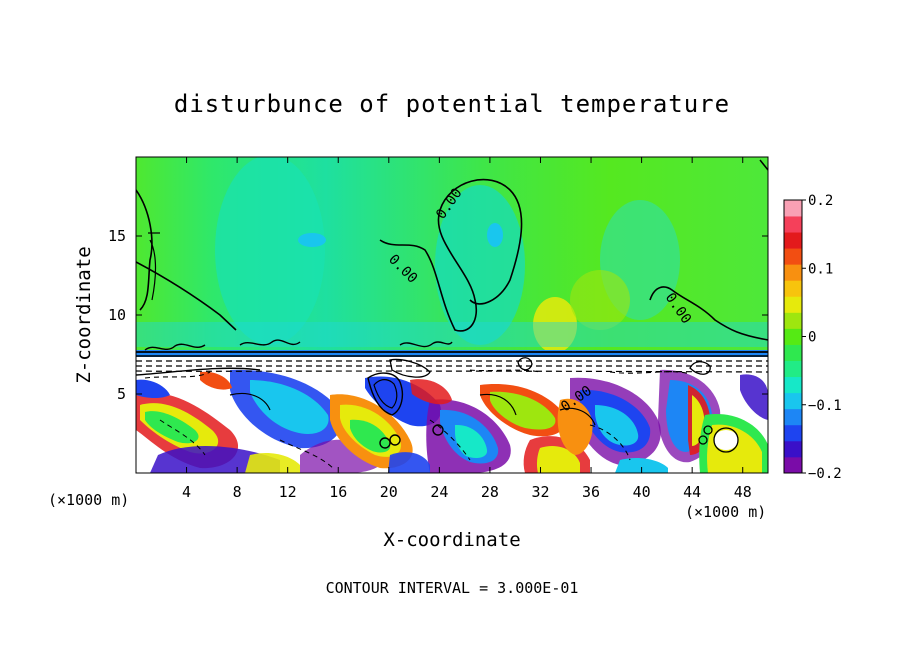  Describe the element at coordinates (117, 236) in the screenshot. I see `y-tick-label: 15` at that location.